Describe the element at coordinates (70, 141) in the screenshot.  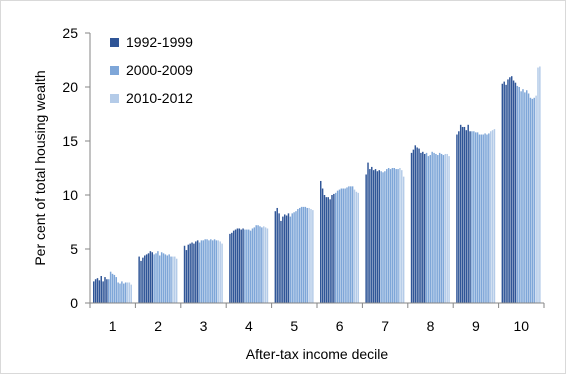
I see `y-tick-label: 15` at that location.